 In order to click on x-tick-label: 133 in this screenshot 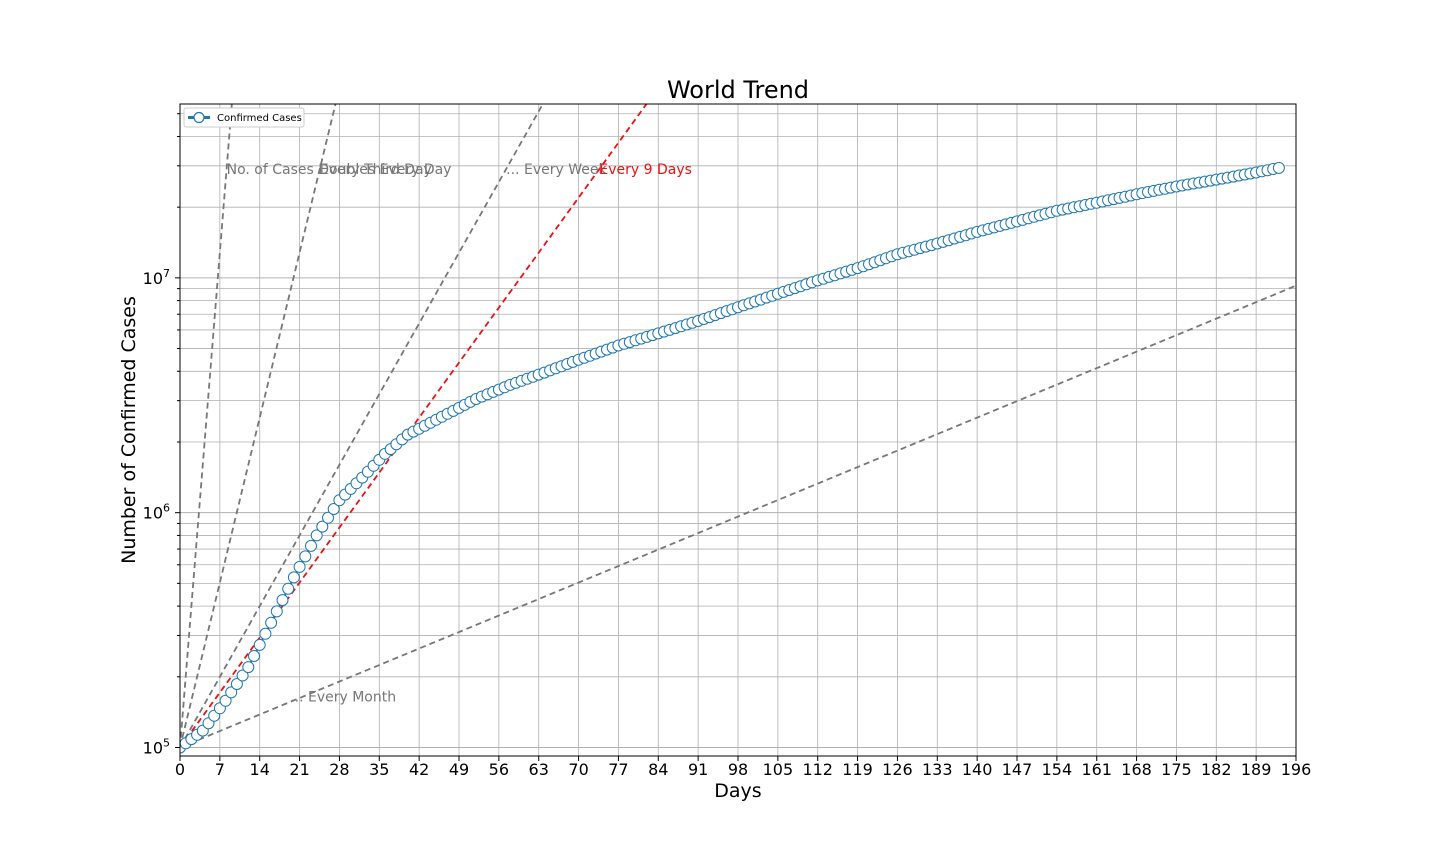, I will do `click(937, 769)`.